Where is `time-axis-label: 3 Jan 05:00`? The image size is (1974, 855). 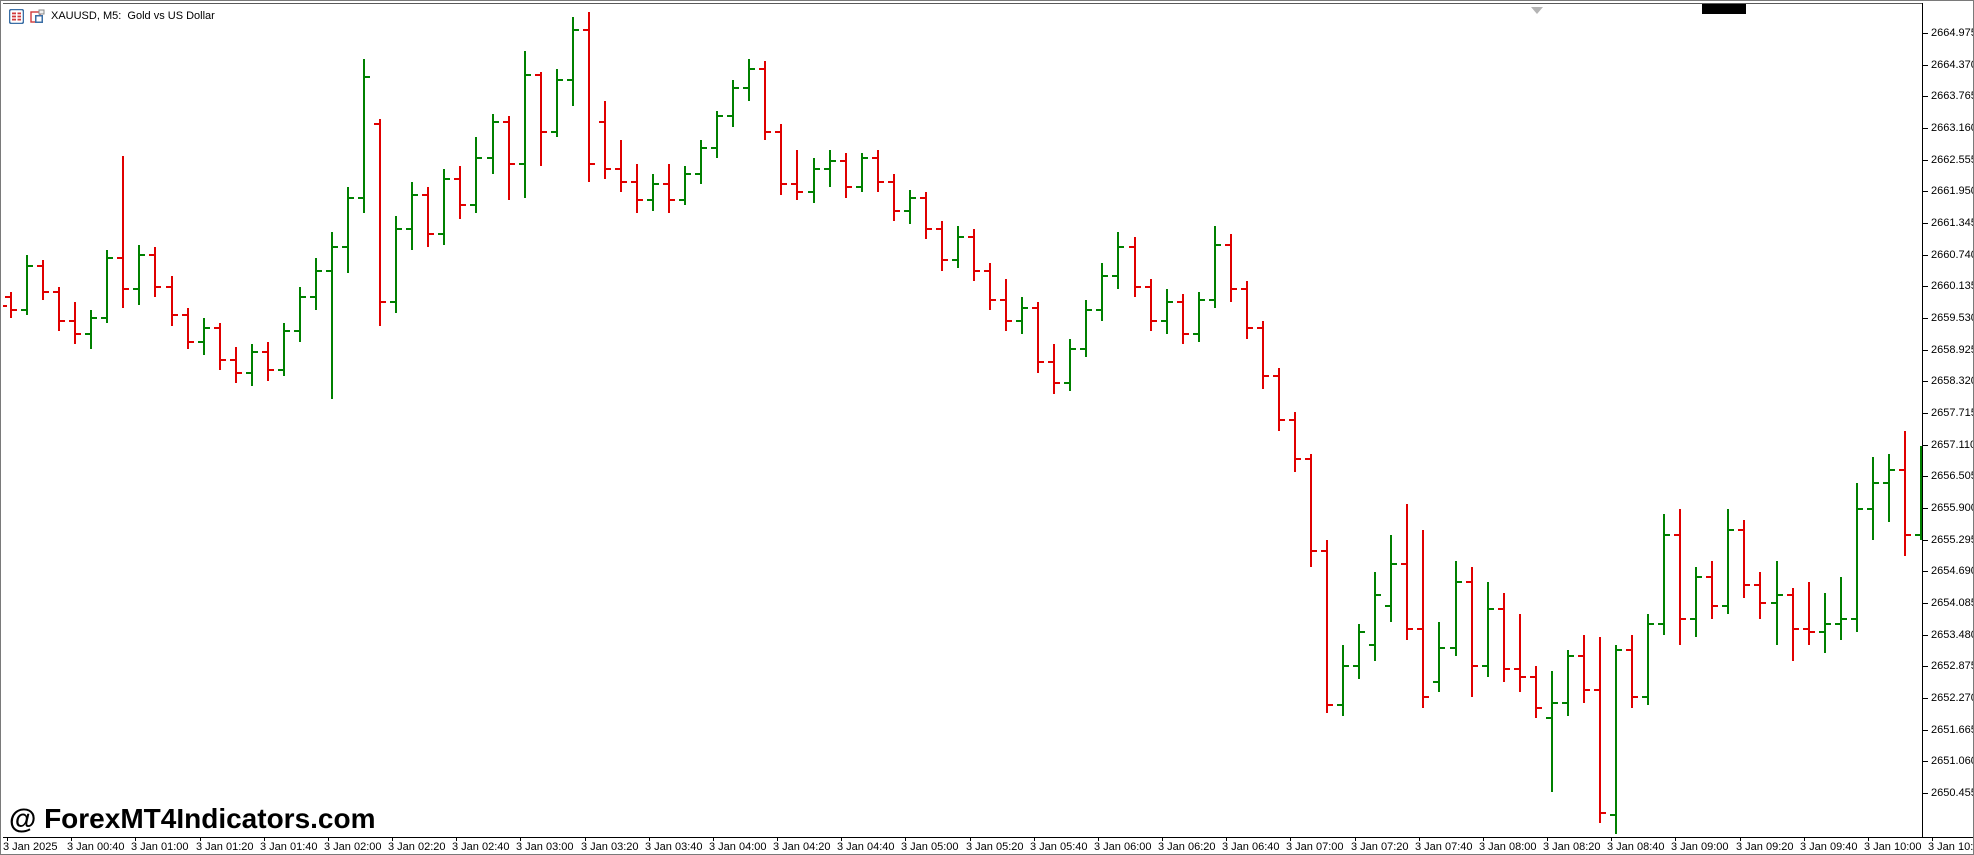 time-axis-label: 3 Jan 05:00 is located at coordinates (930, 847).